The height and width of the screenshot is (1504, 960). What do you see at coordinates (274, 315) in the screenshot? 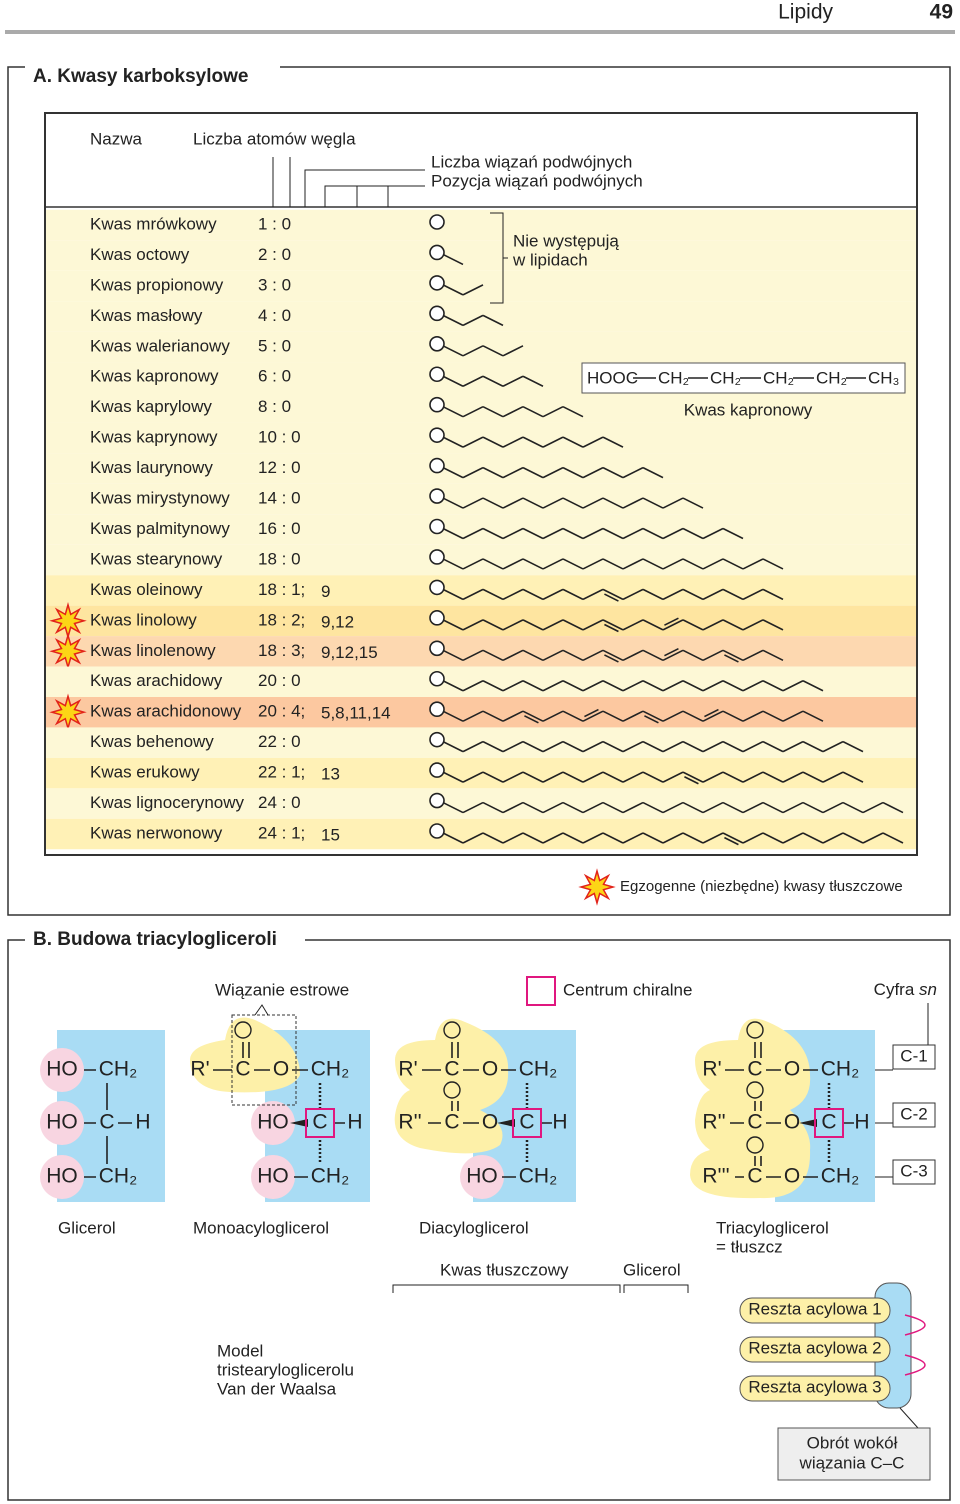
I see `acid-ratio: 4 : 0` at bounding box center [274, 315].